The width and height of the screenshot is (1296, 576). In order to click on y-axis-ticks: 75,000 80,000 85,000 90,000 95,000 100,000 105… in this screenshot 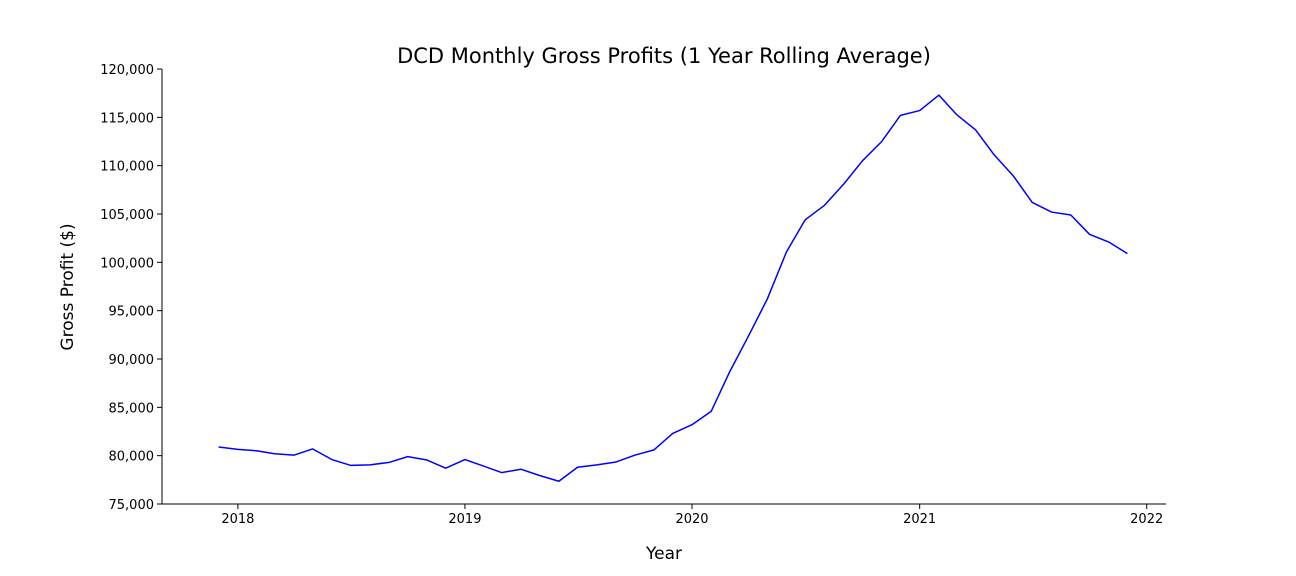, I will do `click(131, 288)`.